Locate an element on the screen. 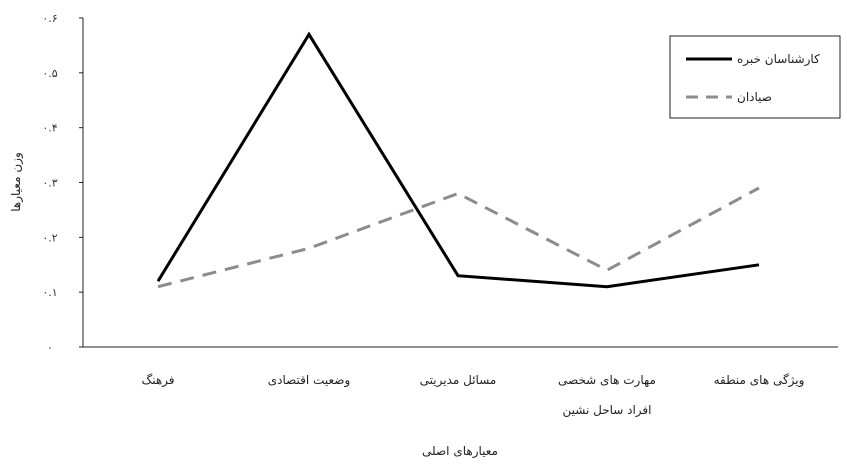 Image resolution: width=847 pixels, height=466 pixels. y-tick-label: ۰.۳ is located at coordinates (49, 183).